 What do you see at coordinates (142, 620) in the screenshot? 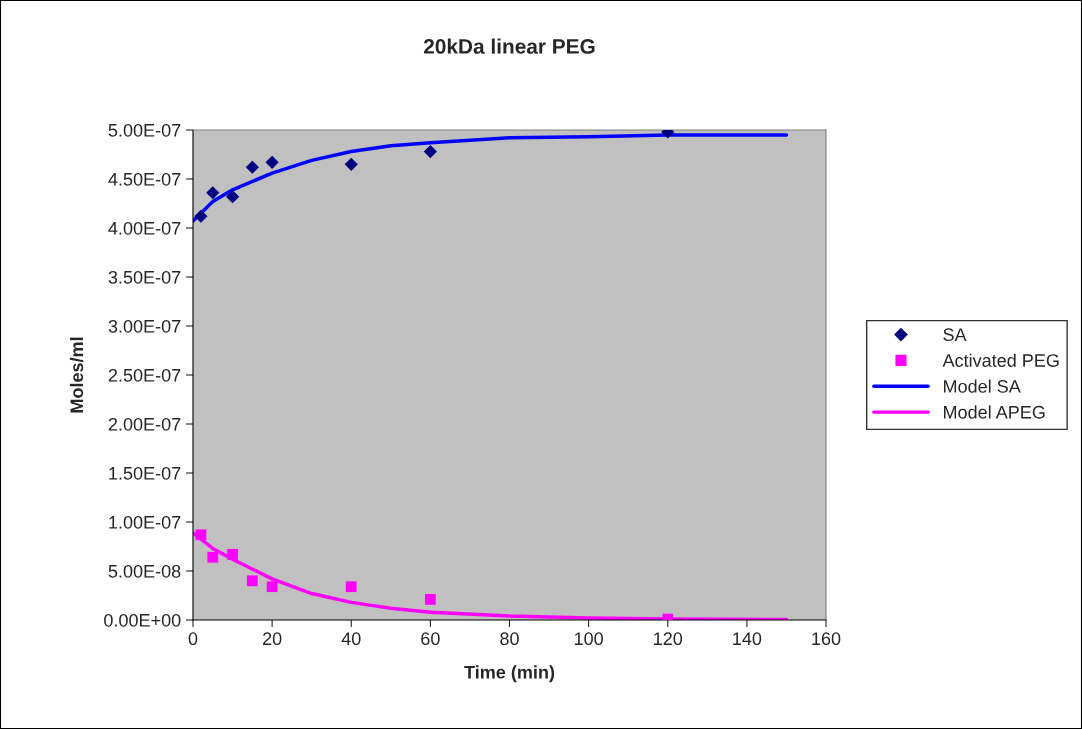
I see `y-tick-label: 0.00E+00` at bounding box center [142, 620].